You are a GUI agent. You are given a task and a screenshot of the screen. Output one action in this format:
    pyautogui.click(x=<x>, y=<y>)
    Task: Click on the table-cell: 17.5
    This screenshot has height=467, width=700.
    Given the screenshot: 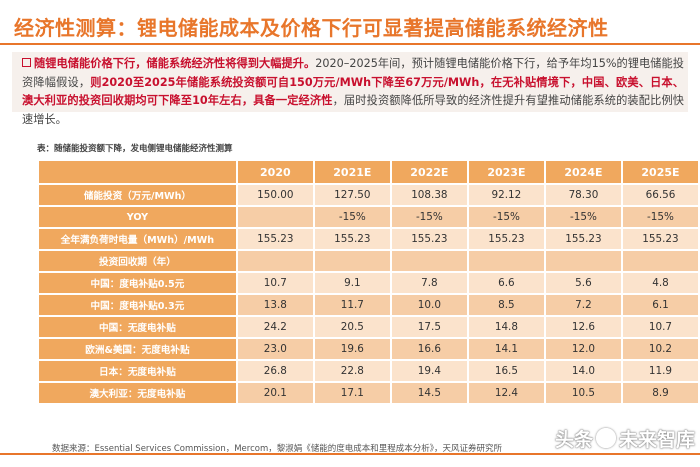 What is the action you would take?
    pyautogui.click(x=429, y=327)
    